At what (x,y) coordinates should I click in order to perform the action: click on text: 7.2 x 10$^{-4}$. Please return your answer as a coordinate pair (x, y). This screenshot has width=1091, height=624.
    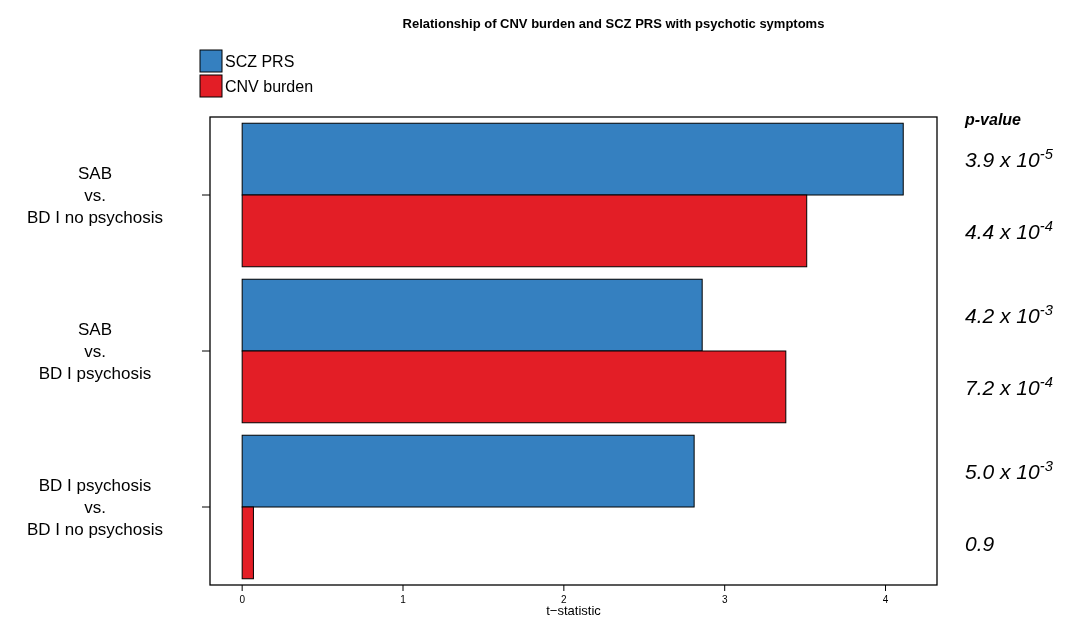
    Looking at the image, I should click on (1009, 386).